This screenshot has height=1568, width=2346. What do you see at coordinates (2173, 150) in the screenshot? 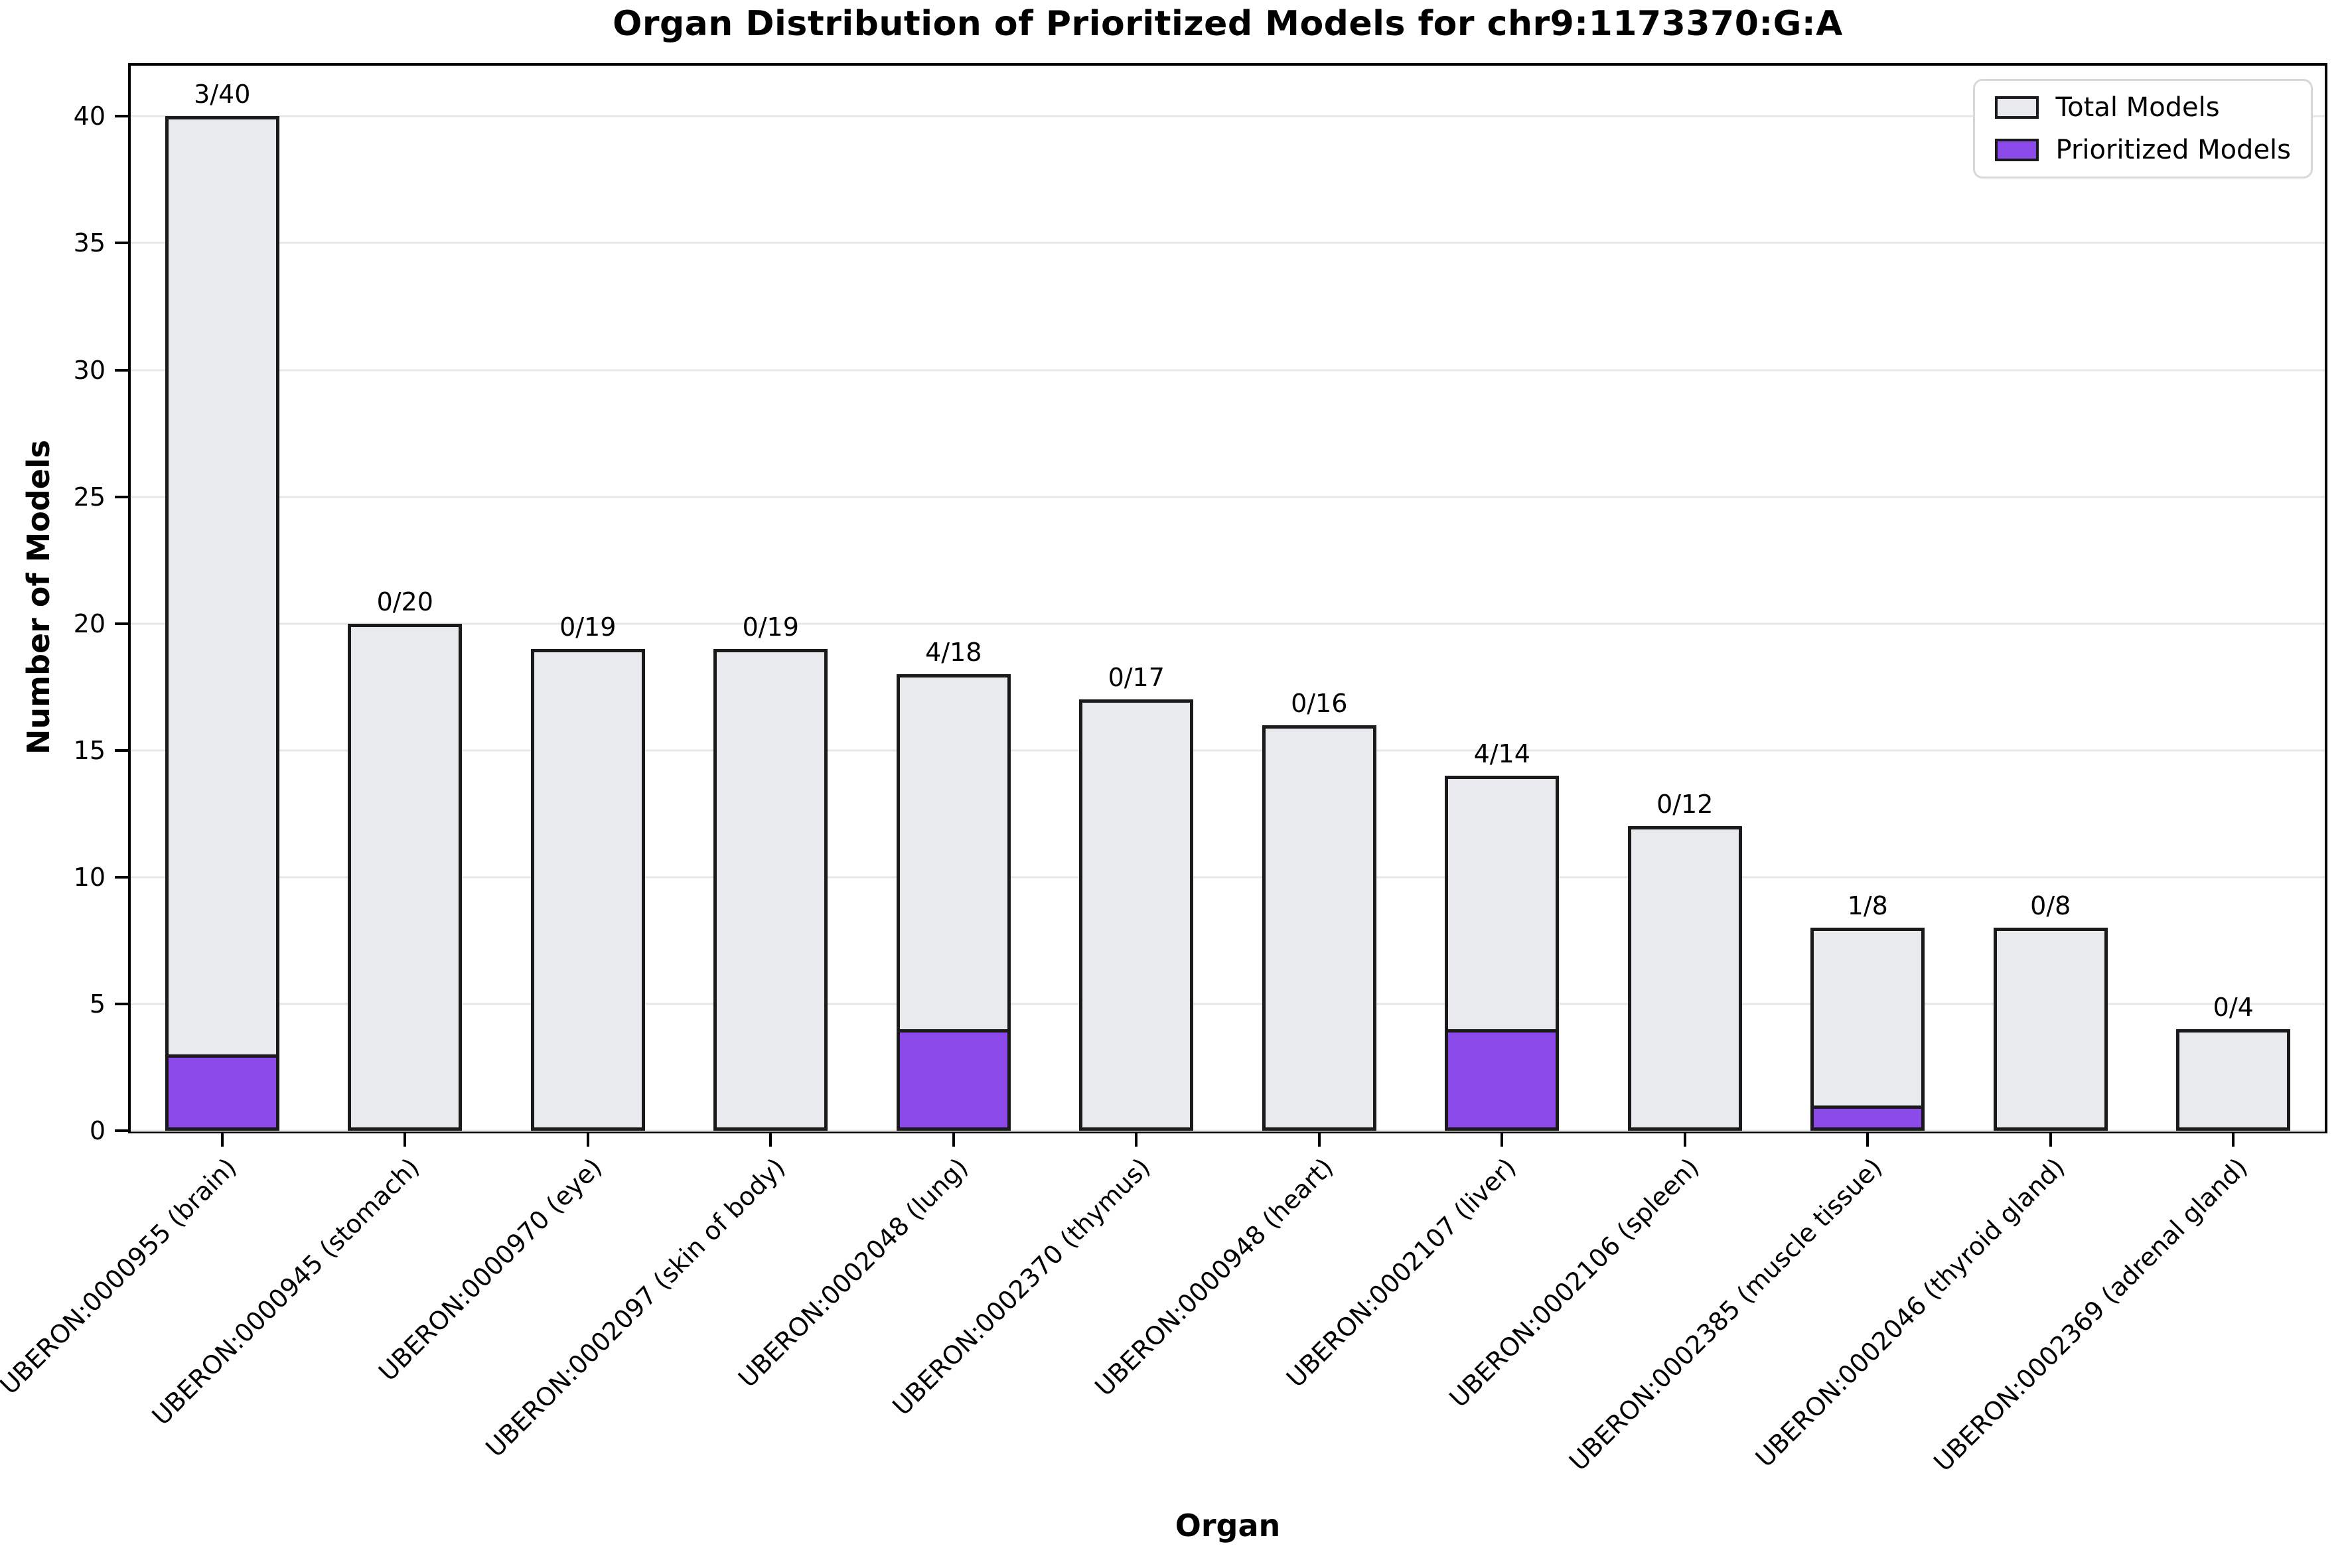
I see `legend-label-prioritized: Prioritized Models` at bounding box center [2173, 150].